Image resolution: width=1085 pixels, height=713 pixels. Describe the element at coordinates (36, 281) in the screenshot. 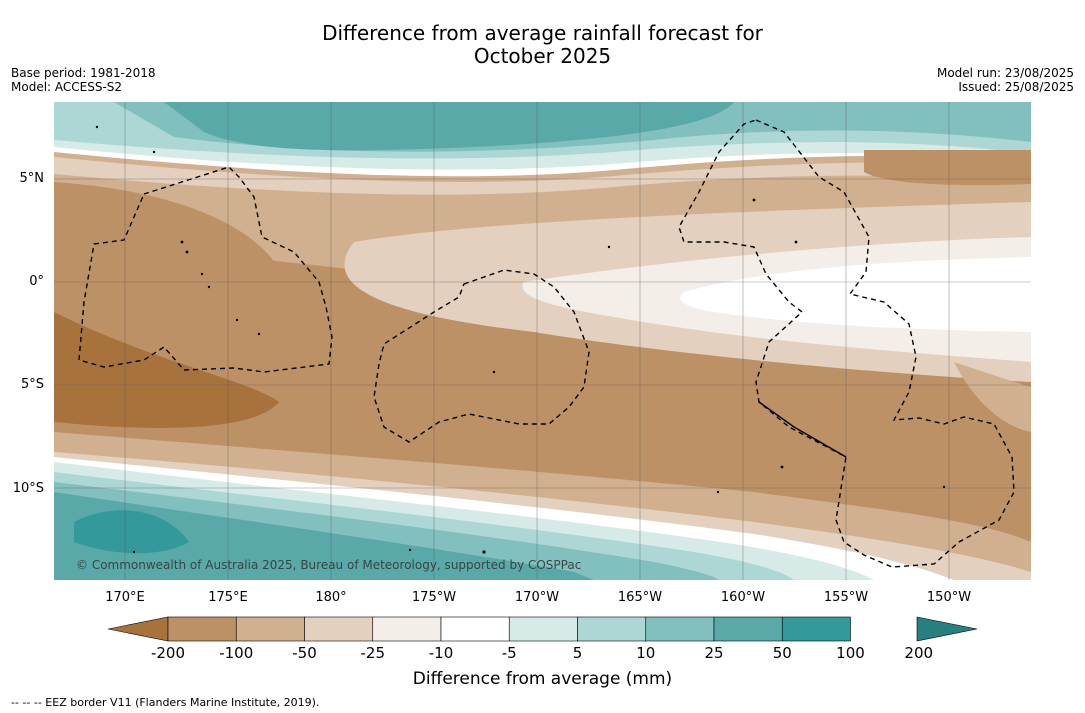

I see `lat-label-0: 0°` at that location.